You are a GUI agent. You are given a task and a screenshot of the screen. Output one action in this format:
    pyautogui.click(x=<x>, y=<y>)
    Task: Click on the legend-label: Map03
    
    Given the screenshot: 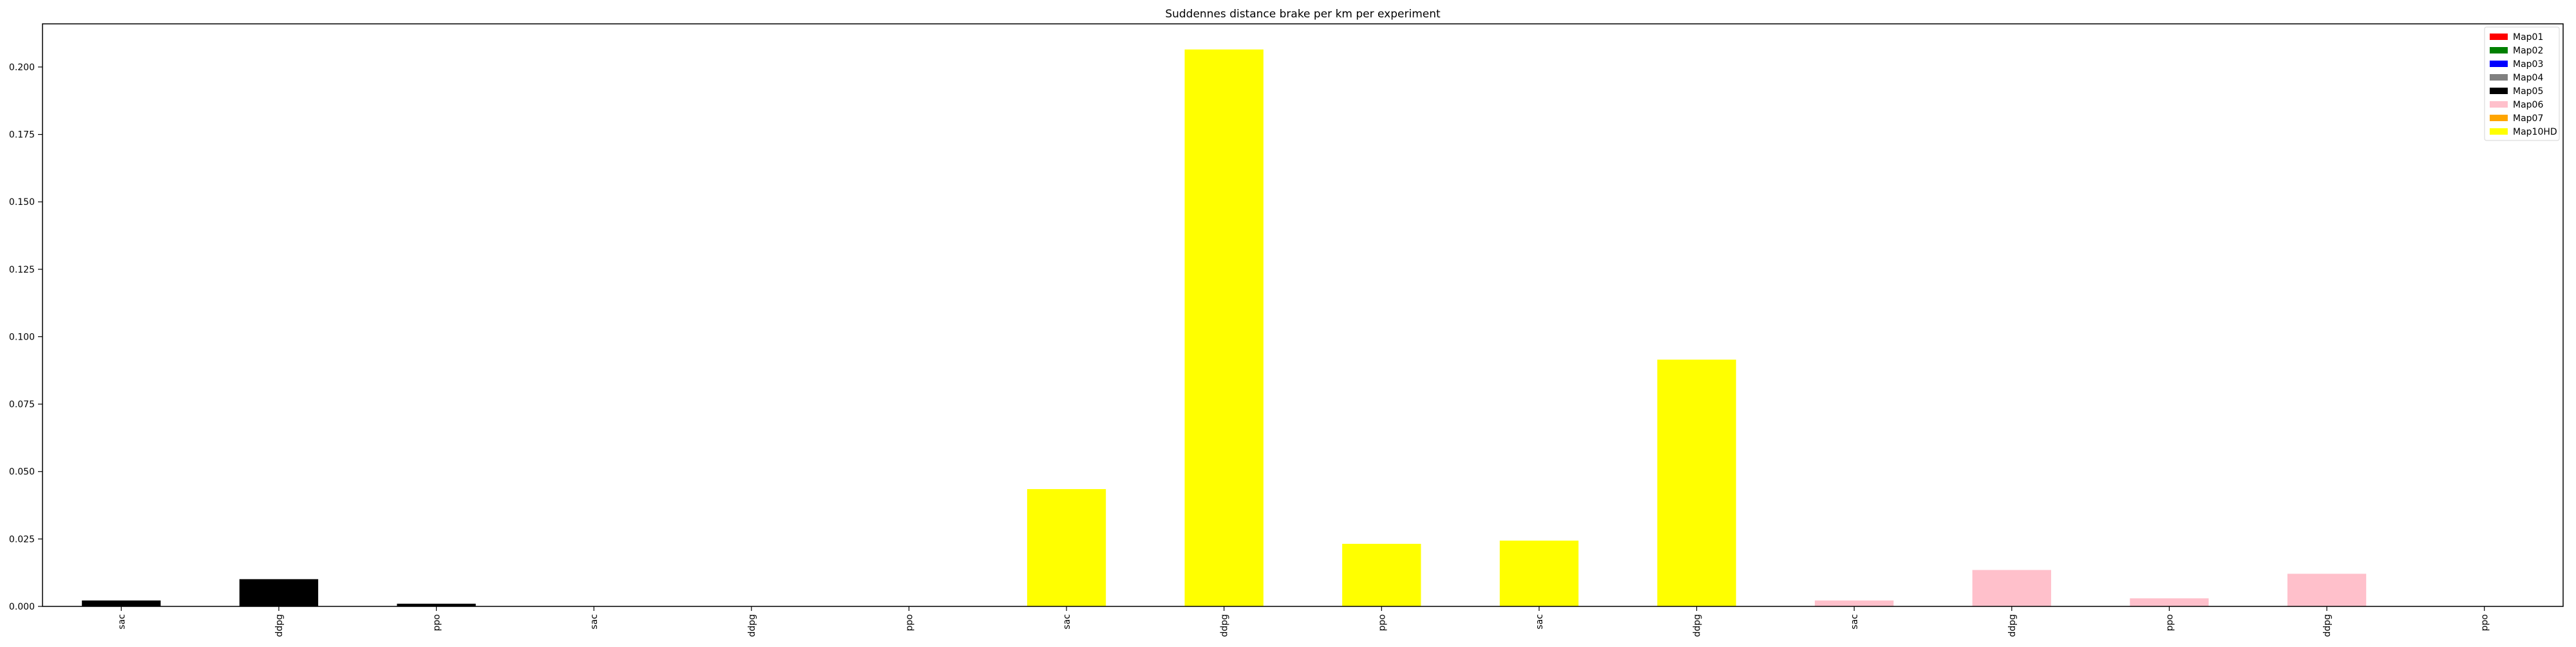 What is the action you would take?
    pyautogui.click(x=2528, y=64)
    